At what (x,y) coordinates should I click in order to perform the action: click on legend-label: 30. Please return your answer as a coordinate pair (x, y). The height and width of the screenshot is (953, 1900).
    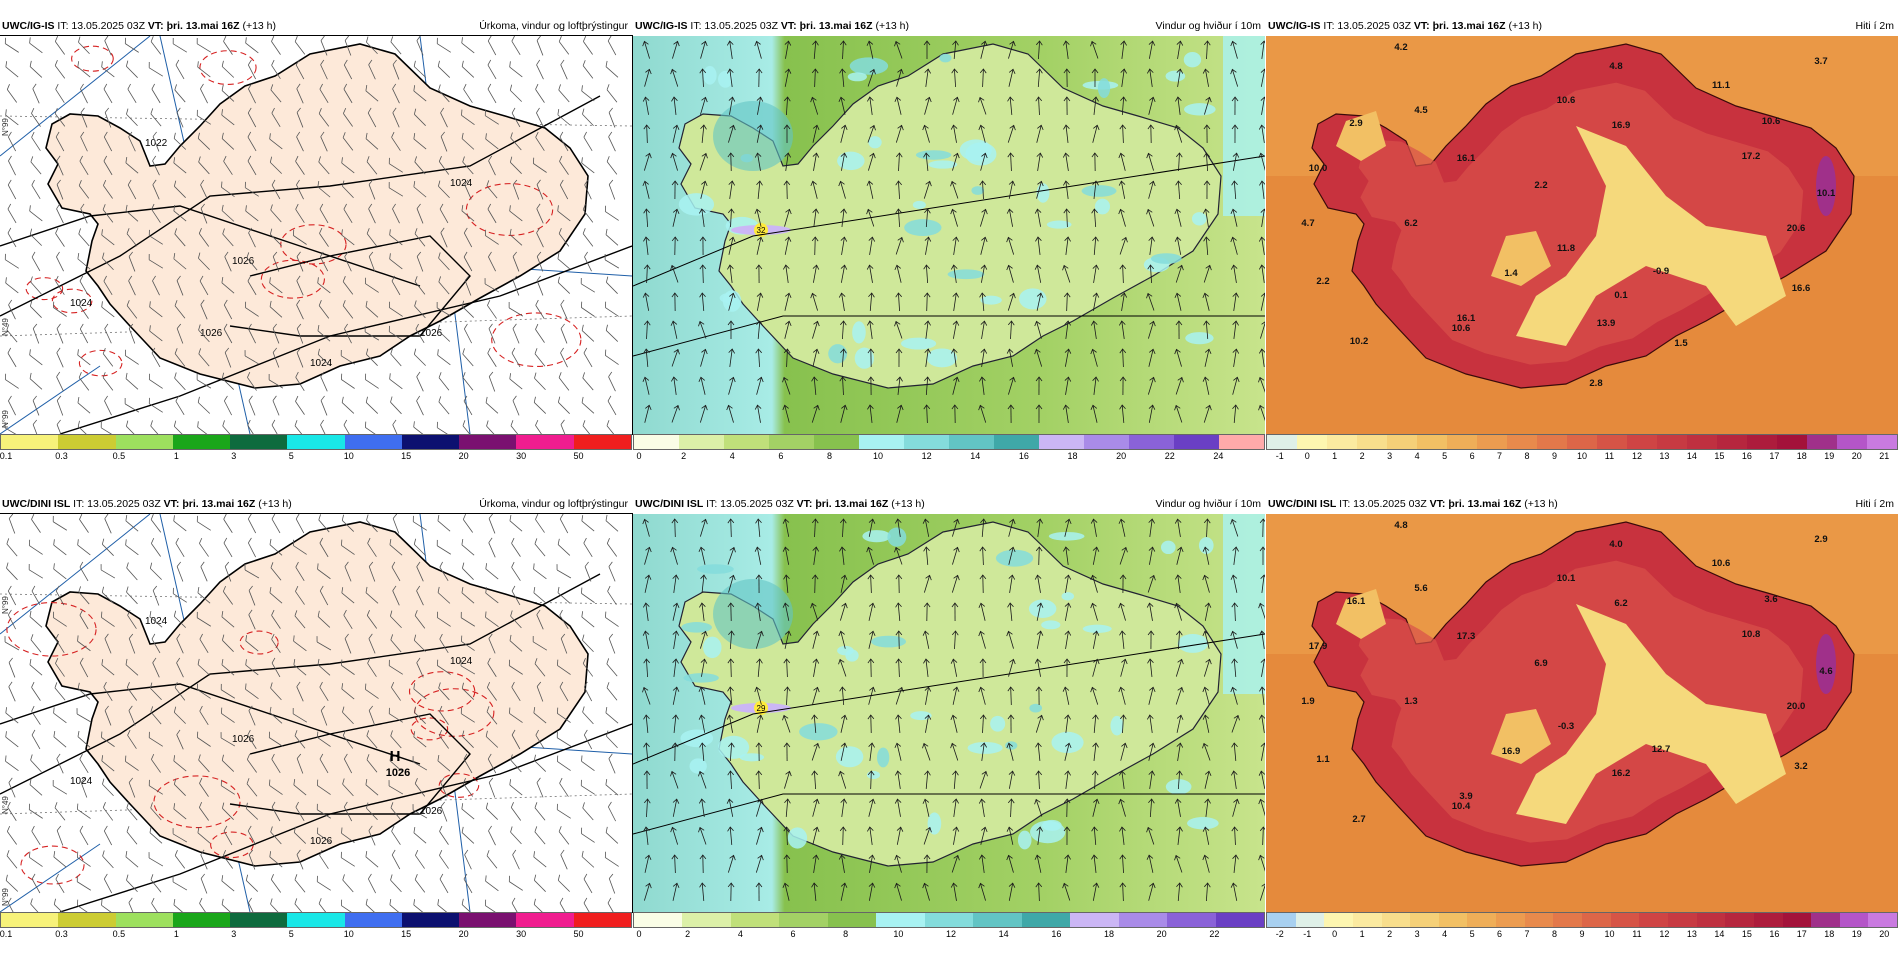
    Looking at the image, I should click on (521, 456).